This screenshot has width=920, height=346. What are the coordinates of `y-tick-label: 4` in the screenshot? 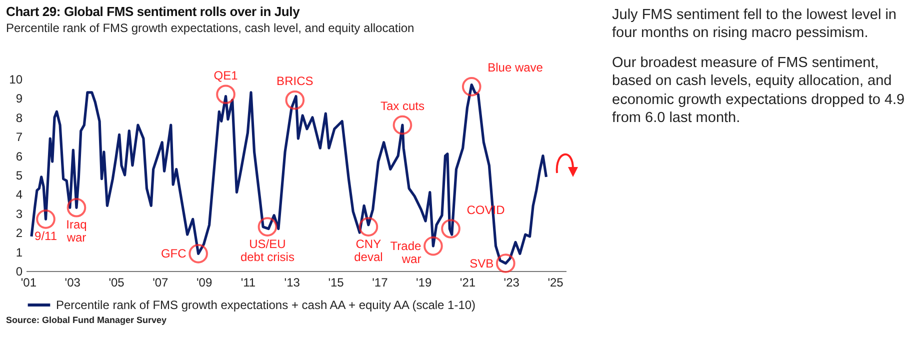 It's located at (19, 195).